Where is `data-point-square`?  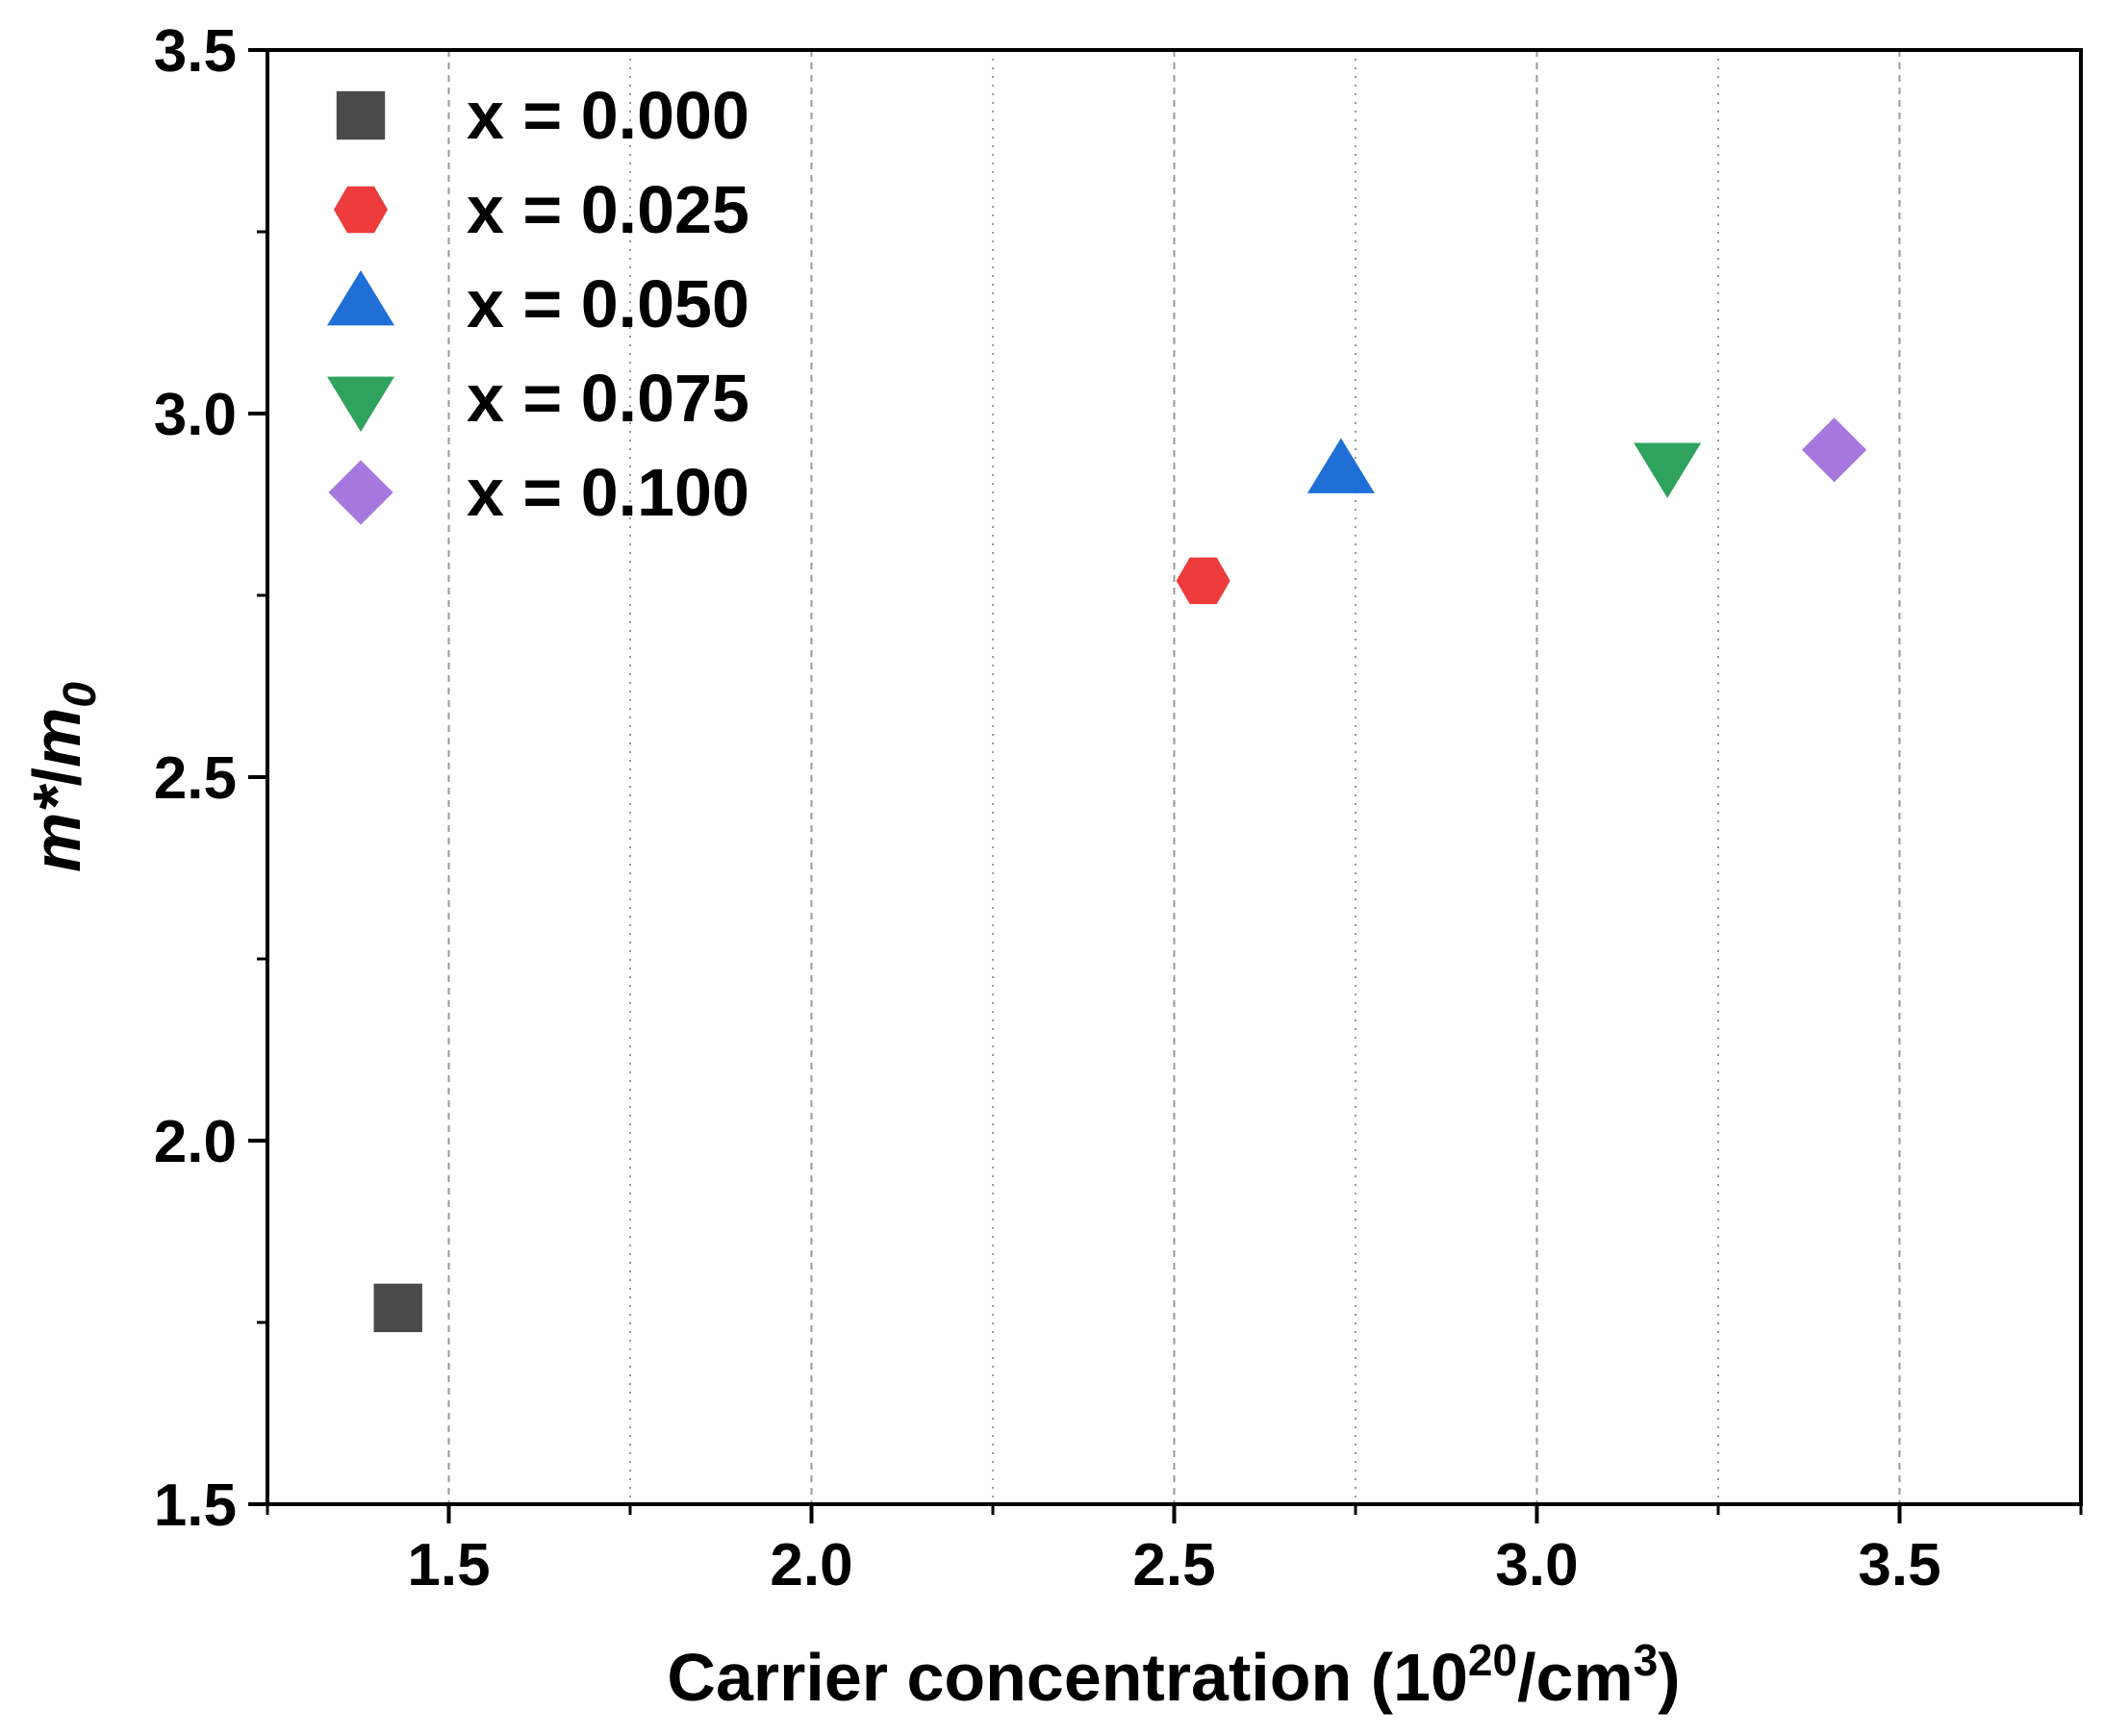
data-point-square is located at coordinates (398, 1308).